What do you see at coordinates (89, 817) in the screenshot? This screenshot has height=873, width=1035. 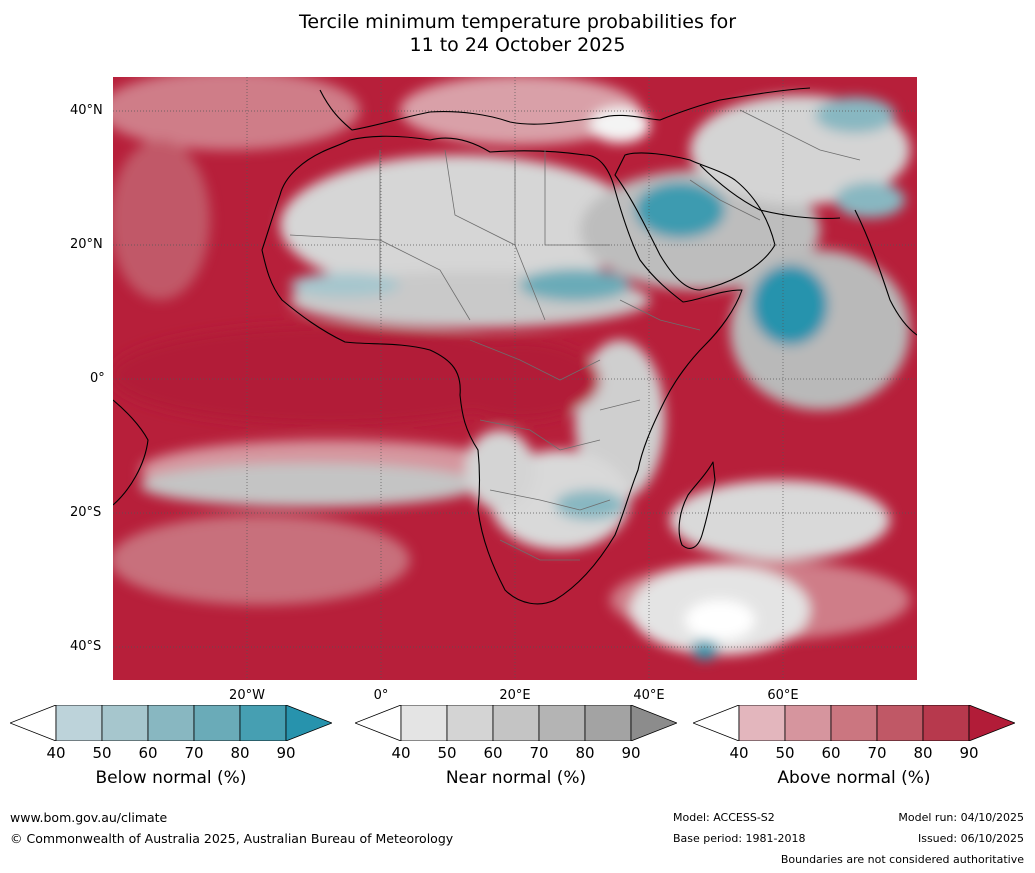 I see `footer-url: www.bom.gov.au/climate` at bounding box center [89, 817].